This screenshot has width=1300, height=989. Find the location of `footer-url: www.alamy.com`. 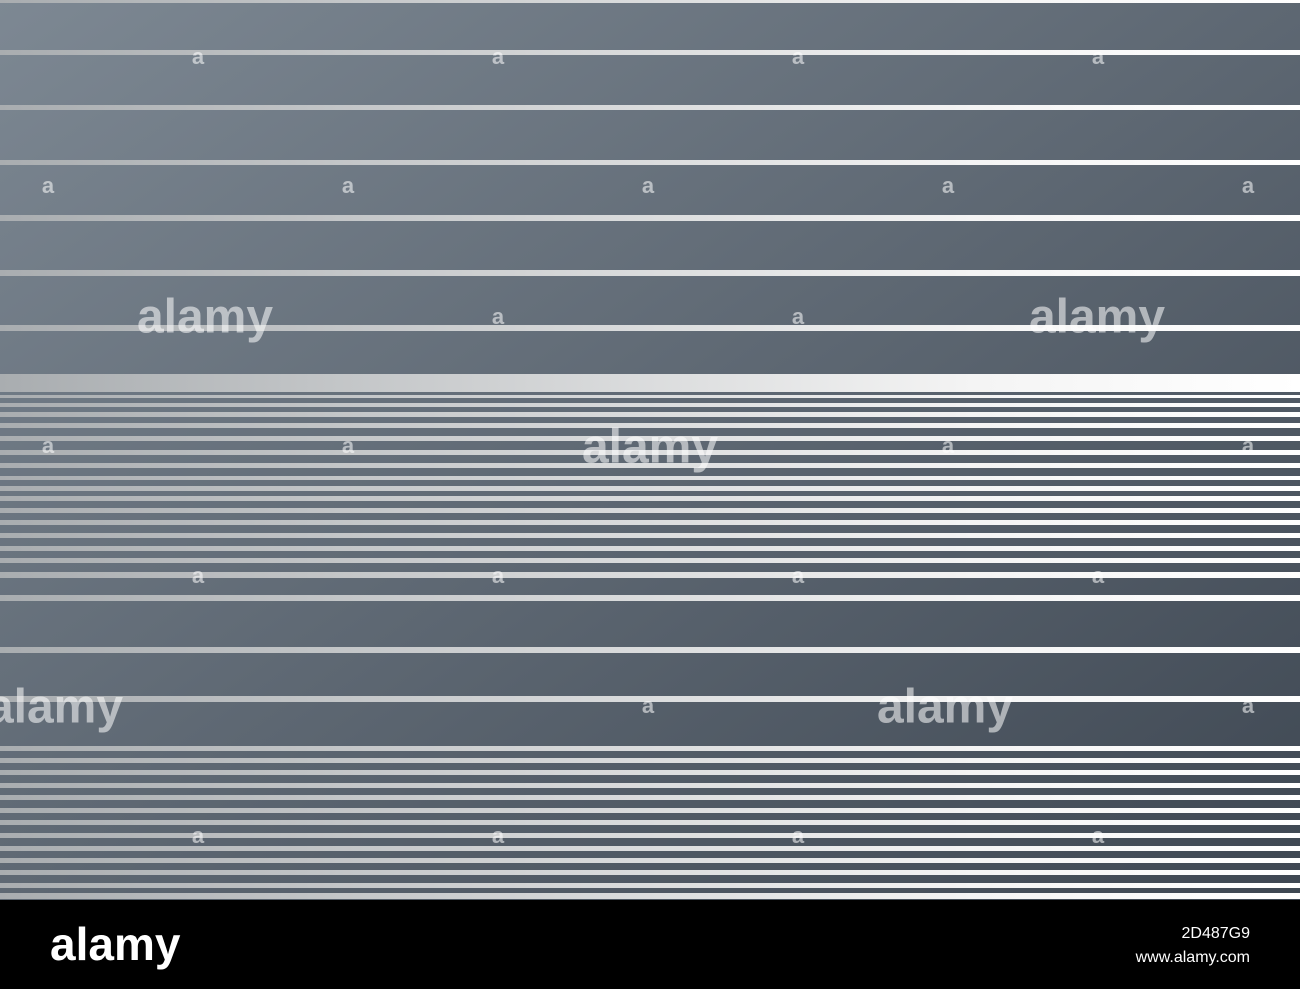

footer-url: www.alamy.com is located at coordinates (1192, 957).